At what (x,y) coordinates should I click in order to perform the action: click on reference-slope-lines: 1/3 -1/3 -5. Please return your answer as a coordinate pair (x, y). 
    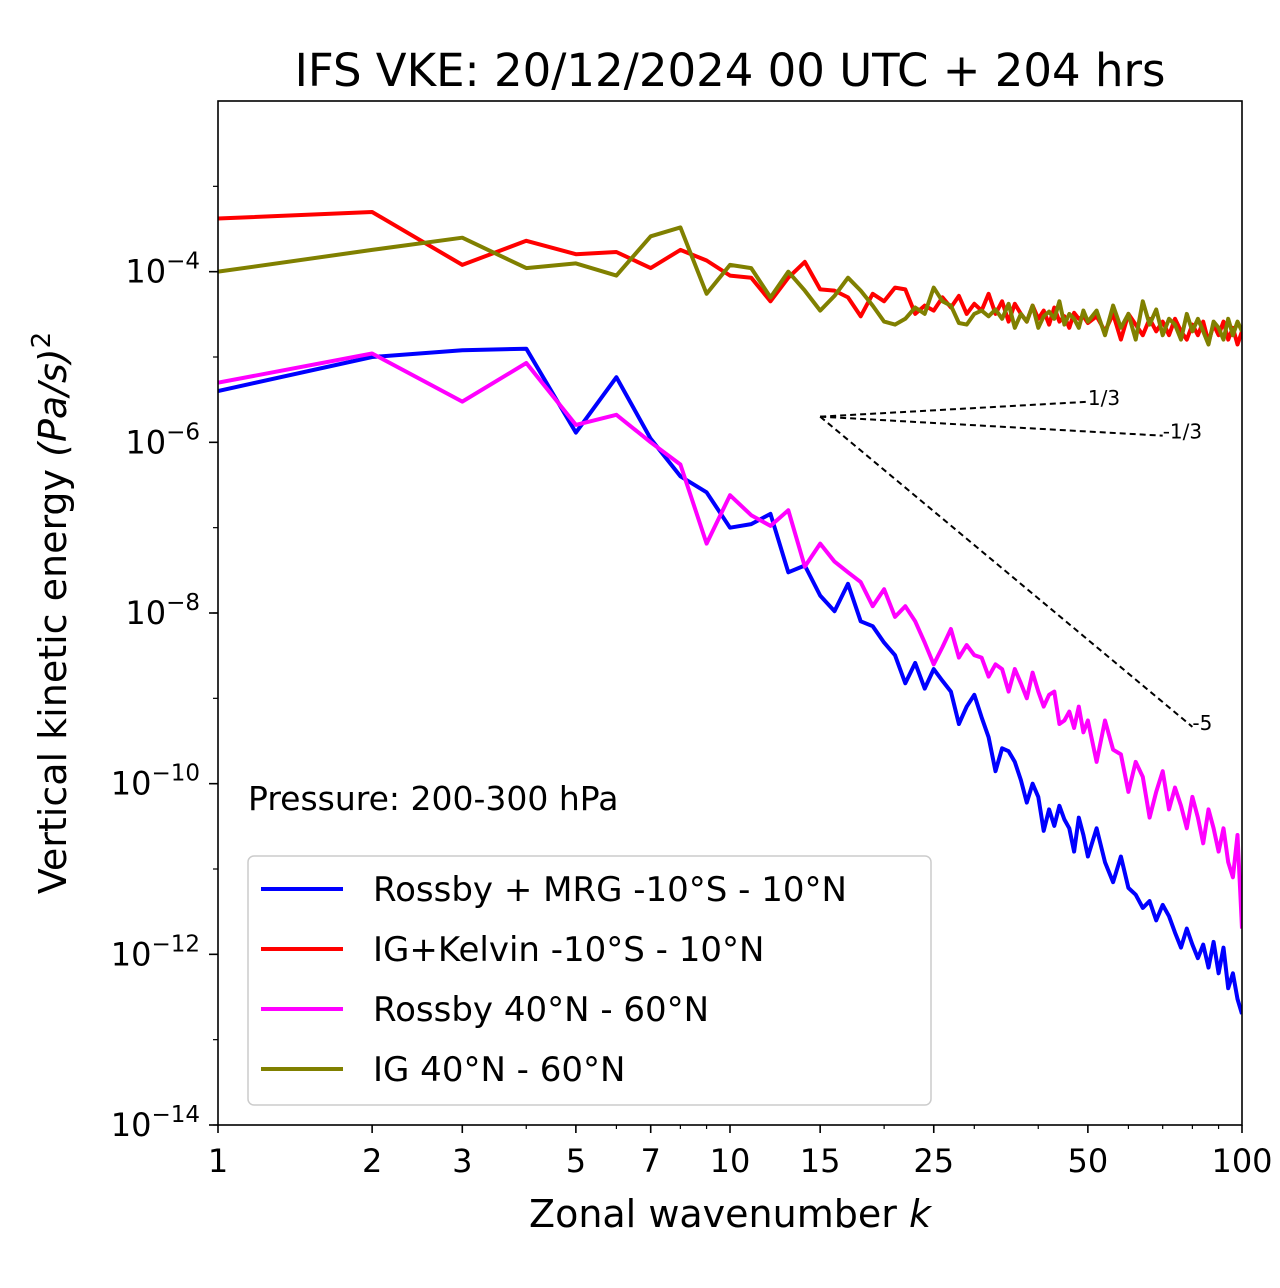
    Looking at the image, I should click on (1015, 560).